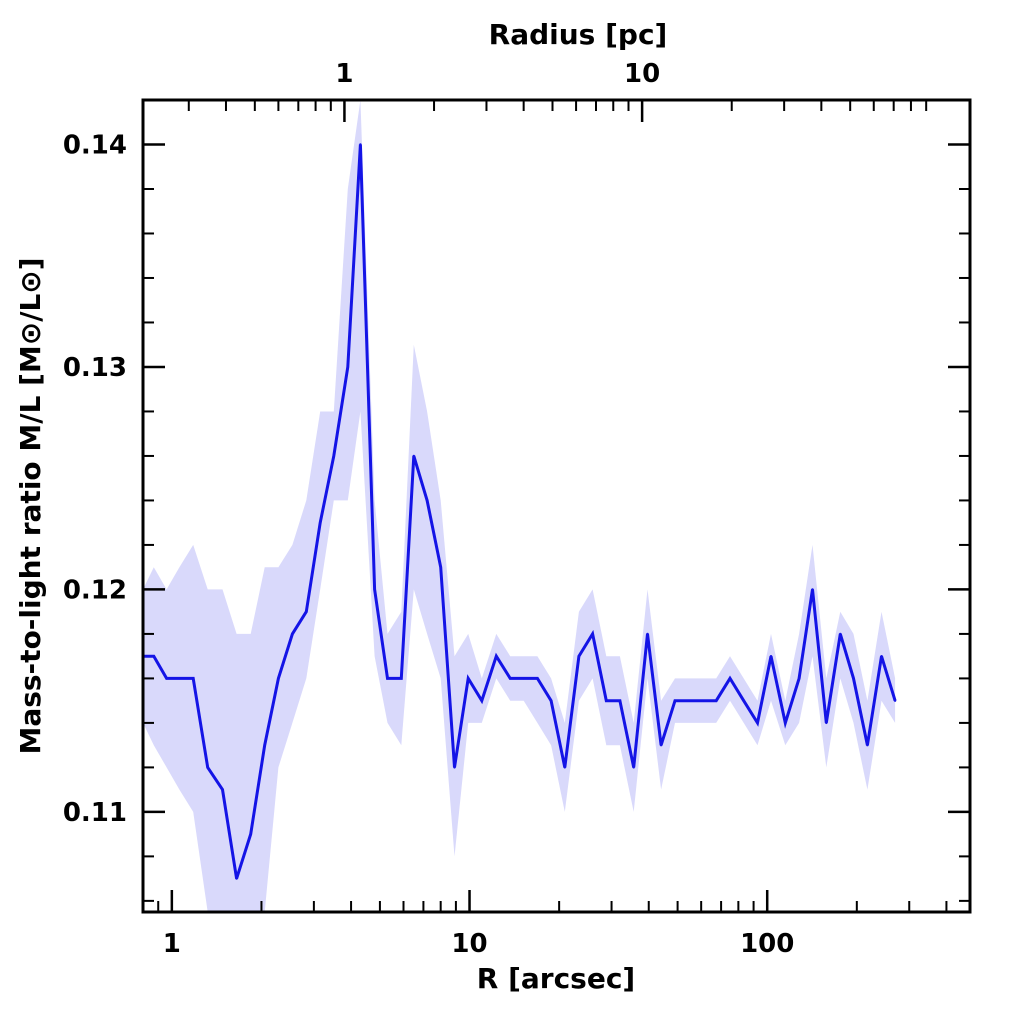 This screenshot has width=1024, height=1024. What do you see at coordinates (556, 978) in the screenshot?
I see `x-axis-title: R [arcsec]` at bounding box center [556, 978].